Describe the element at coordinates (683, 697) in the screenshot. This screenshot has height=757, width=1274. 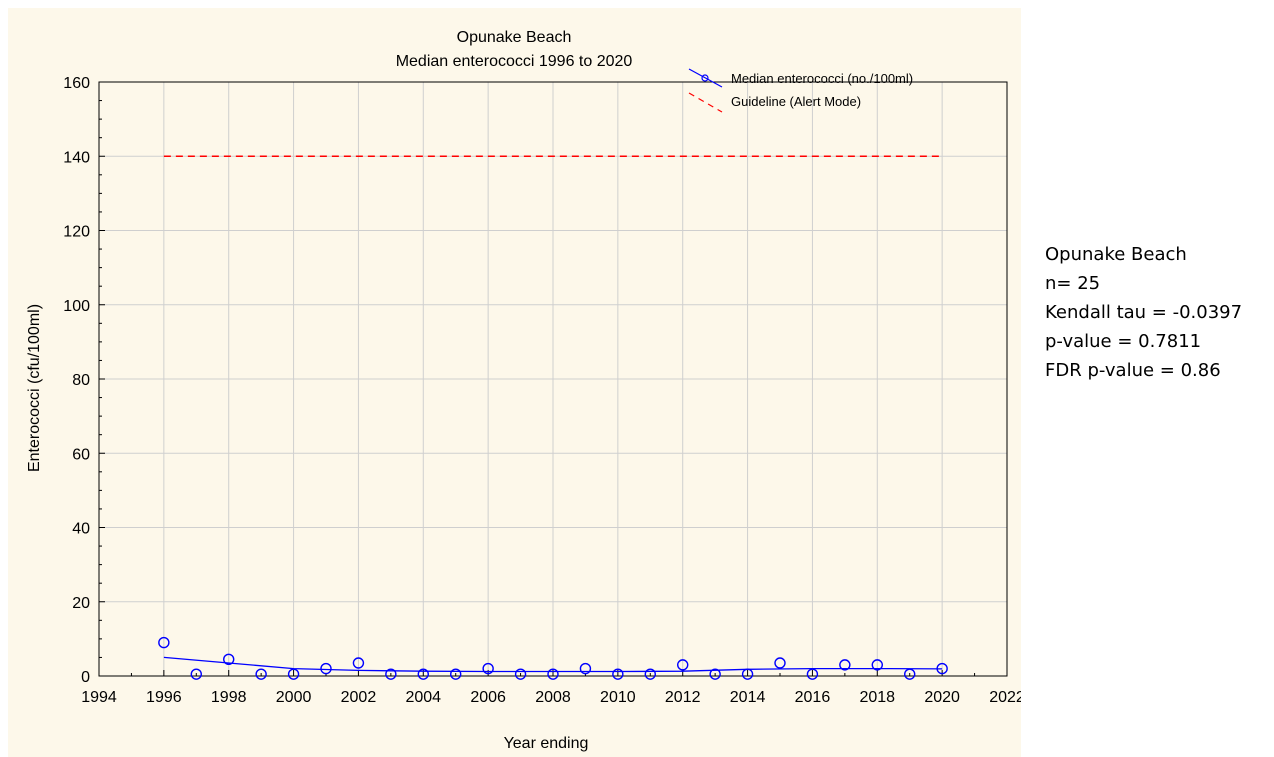
I see `x-tick-label: 2012` at that location.